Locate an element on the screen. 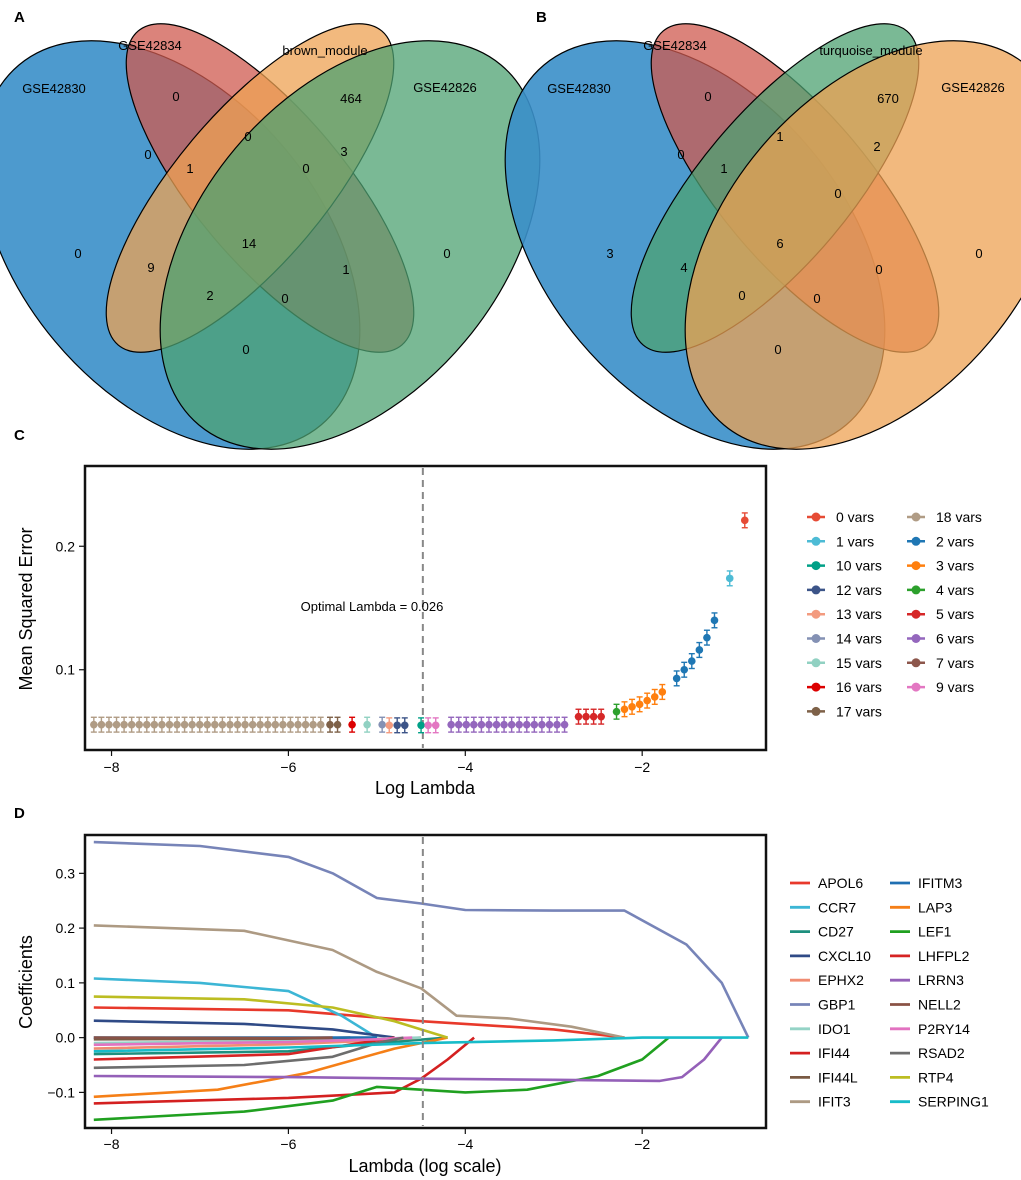 The height and width of the screenshot is (1180, 1021). legend-label: 6 vars is located at coordinates (955, 639).